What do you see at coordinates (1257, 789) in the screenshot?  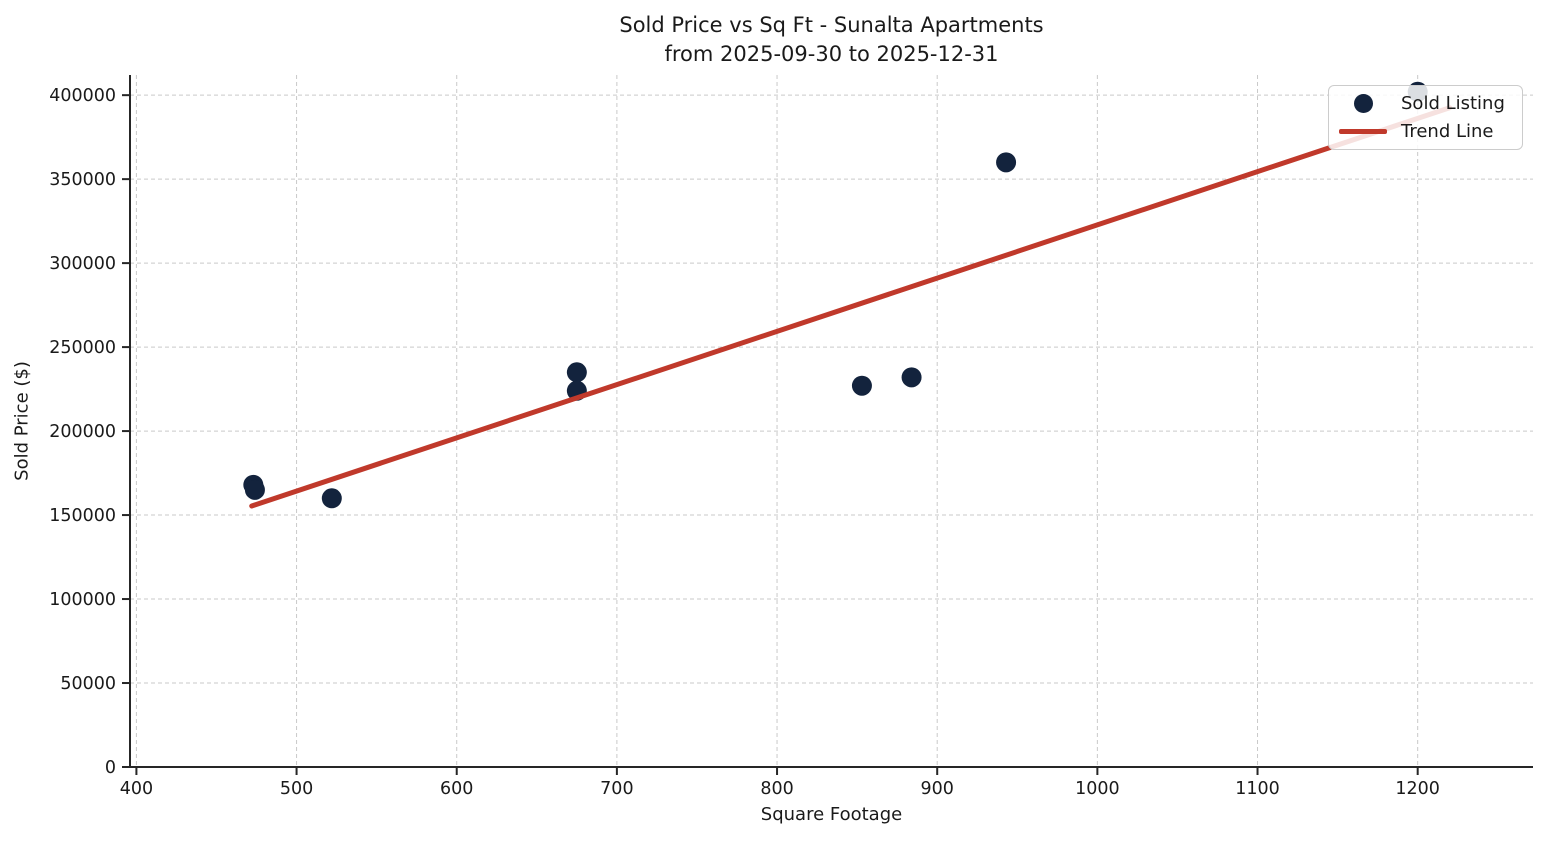 I see `x-tick-label: 1100` at bounding box center [1257, 789].